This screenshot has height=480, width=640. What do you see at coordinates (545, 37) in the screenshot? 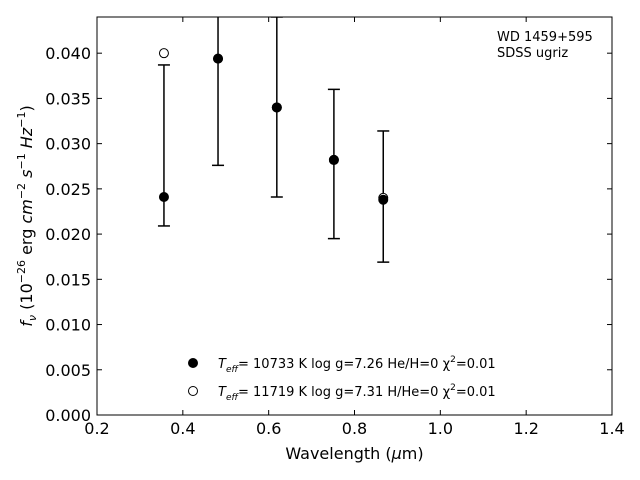
I see `annotation-line-1: WD 1459+595` at bounding box center [545, 37].